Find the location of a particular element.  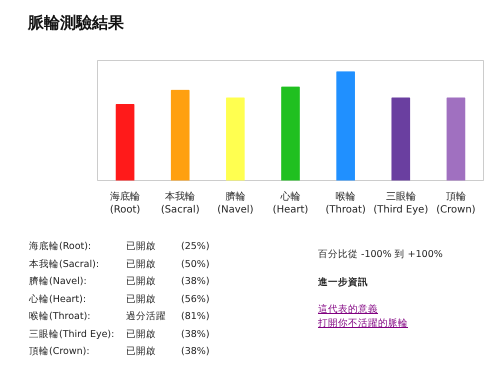

text: (81%) is located at coordinates (195, 317).